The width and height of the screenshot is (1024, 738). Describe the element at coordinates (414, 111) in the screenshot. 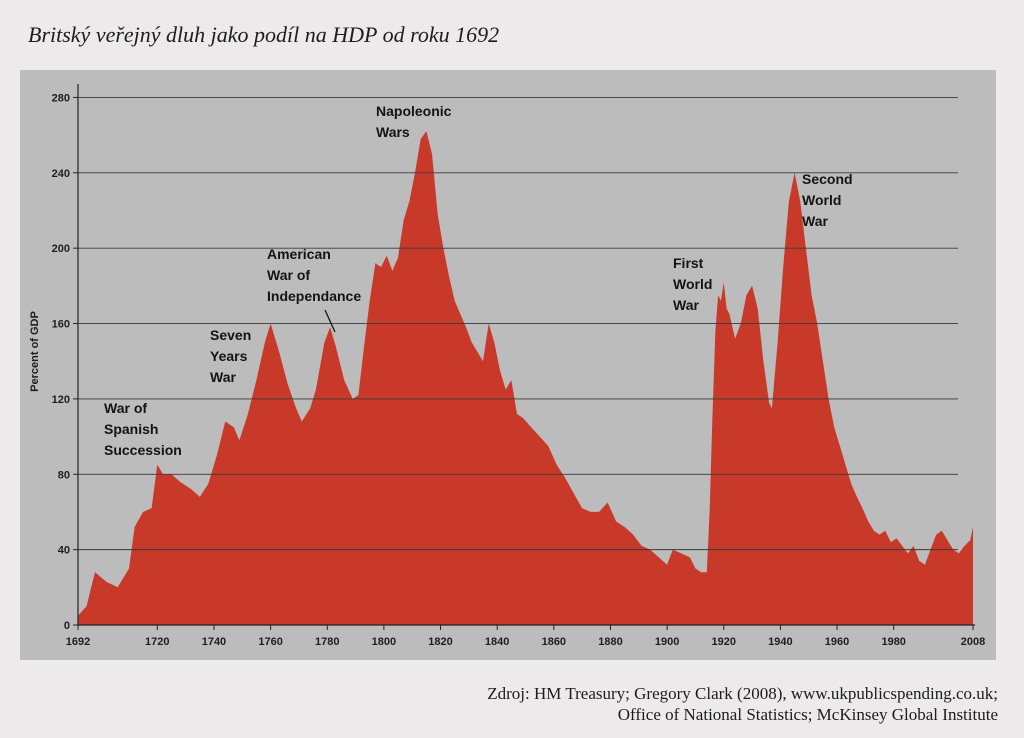

I see `annotation-napoleonic-wars-line-1: Napoleonic` at that location.